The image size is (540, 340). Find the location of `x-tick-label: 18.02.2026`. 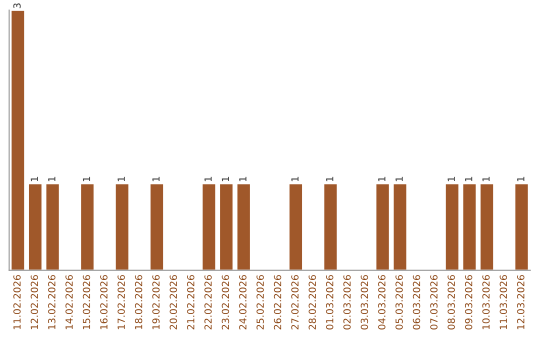

x-tick-label: 18.02.2026 is located at coordinates (138, 302).